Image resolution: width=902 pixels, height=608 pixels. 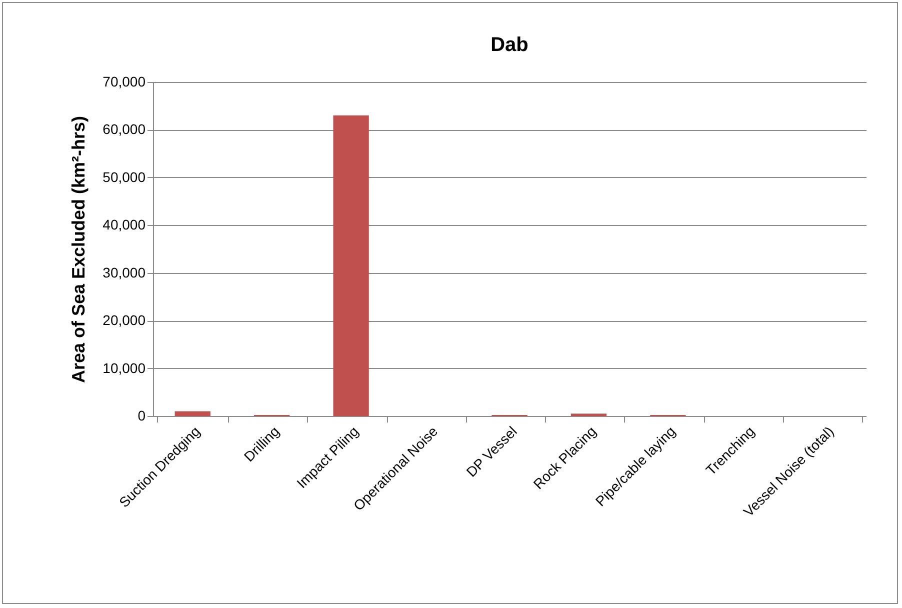 I want to click on chart-title: Dab, so click(x=509, y=45).